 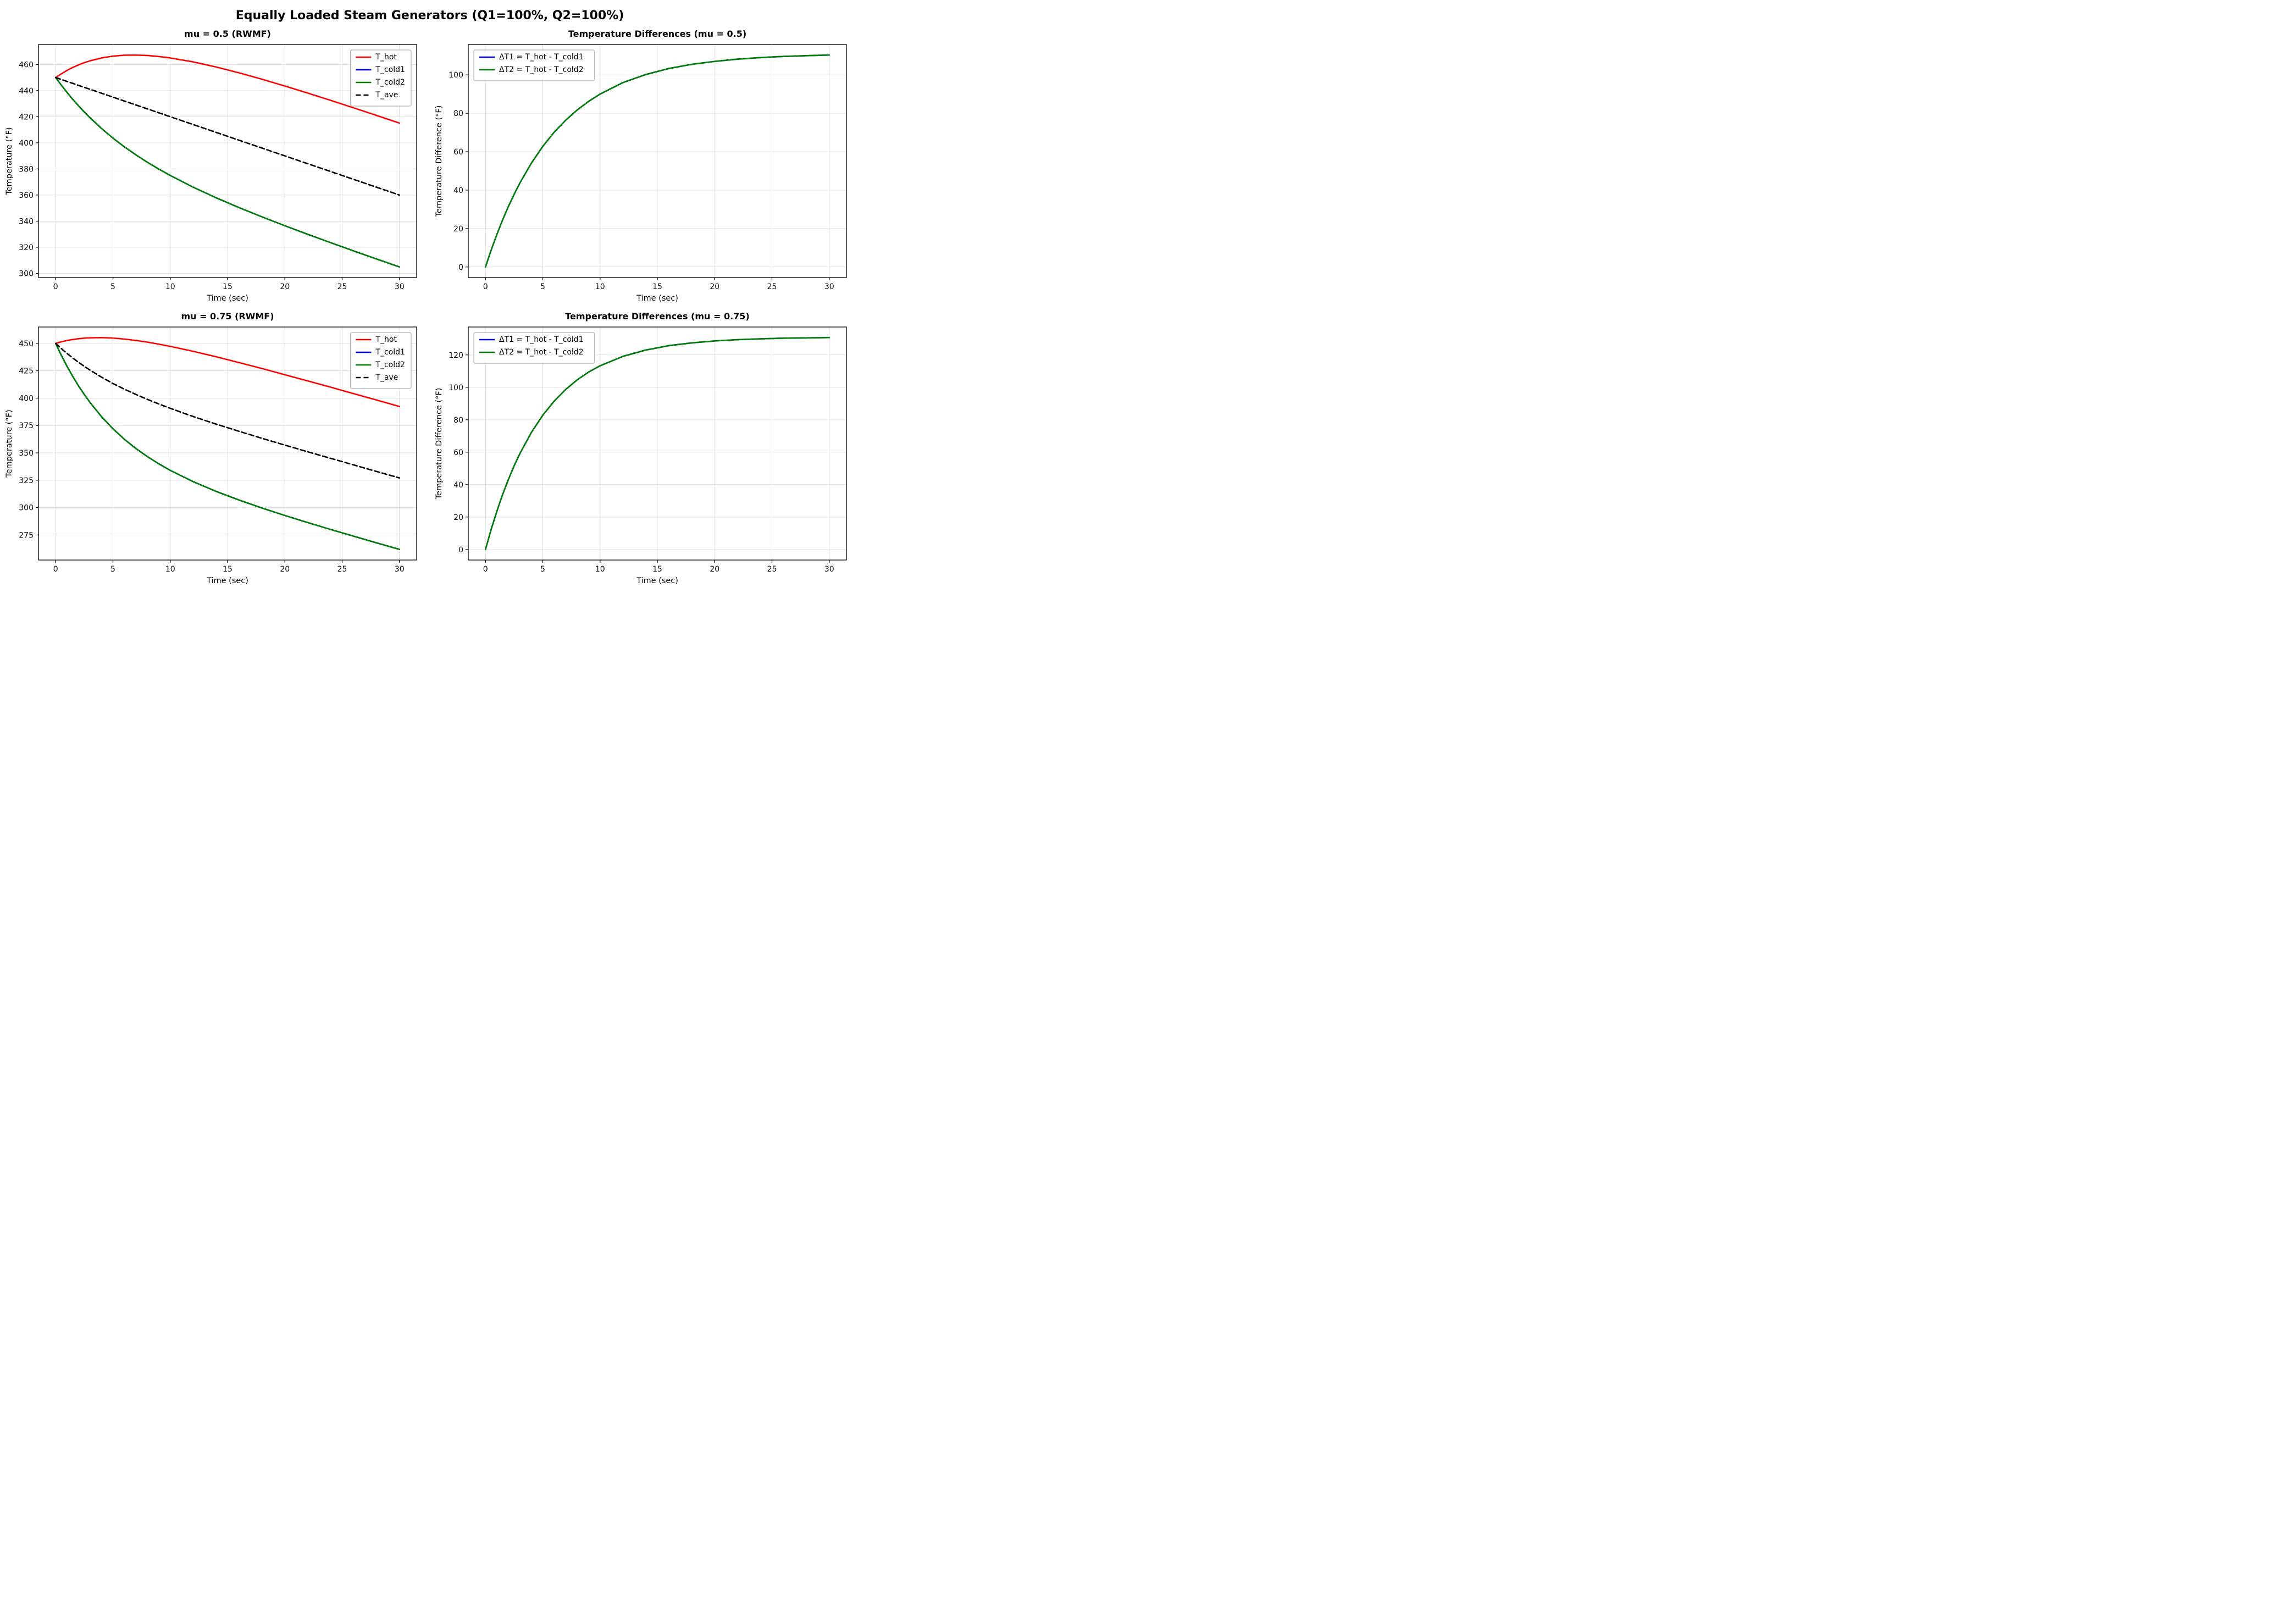 What do you see at coordinates (26, 398) in the screenshot?
I see `y-tick-label: 400` at bounding box center [26, 398].